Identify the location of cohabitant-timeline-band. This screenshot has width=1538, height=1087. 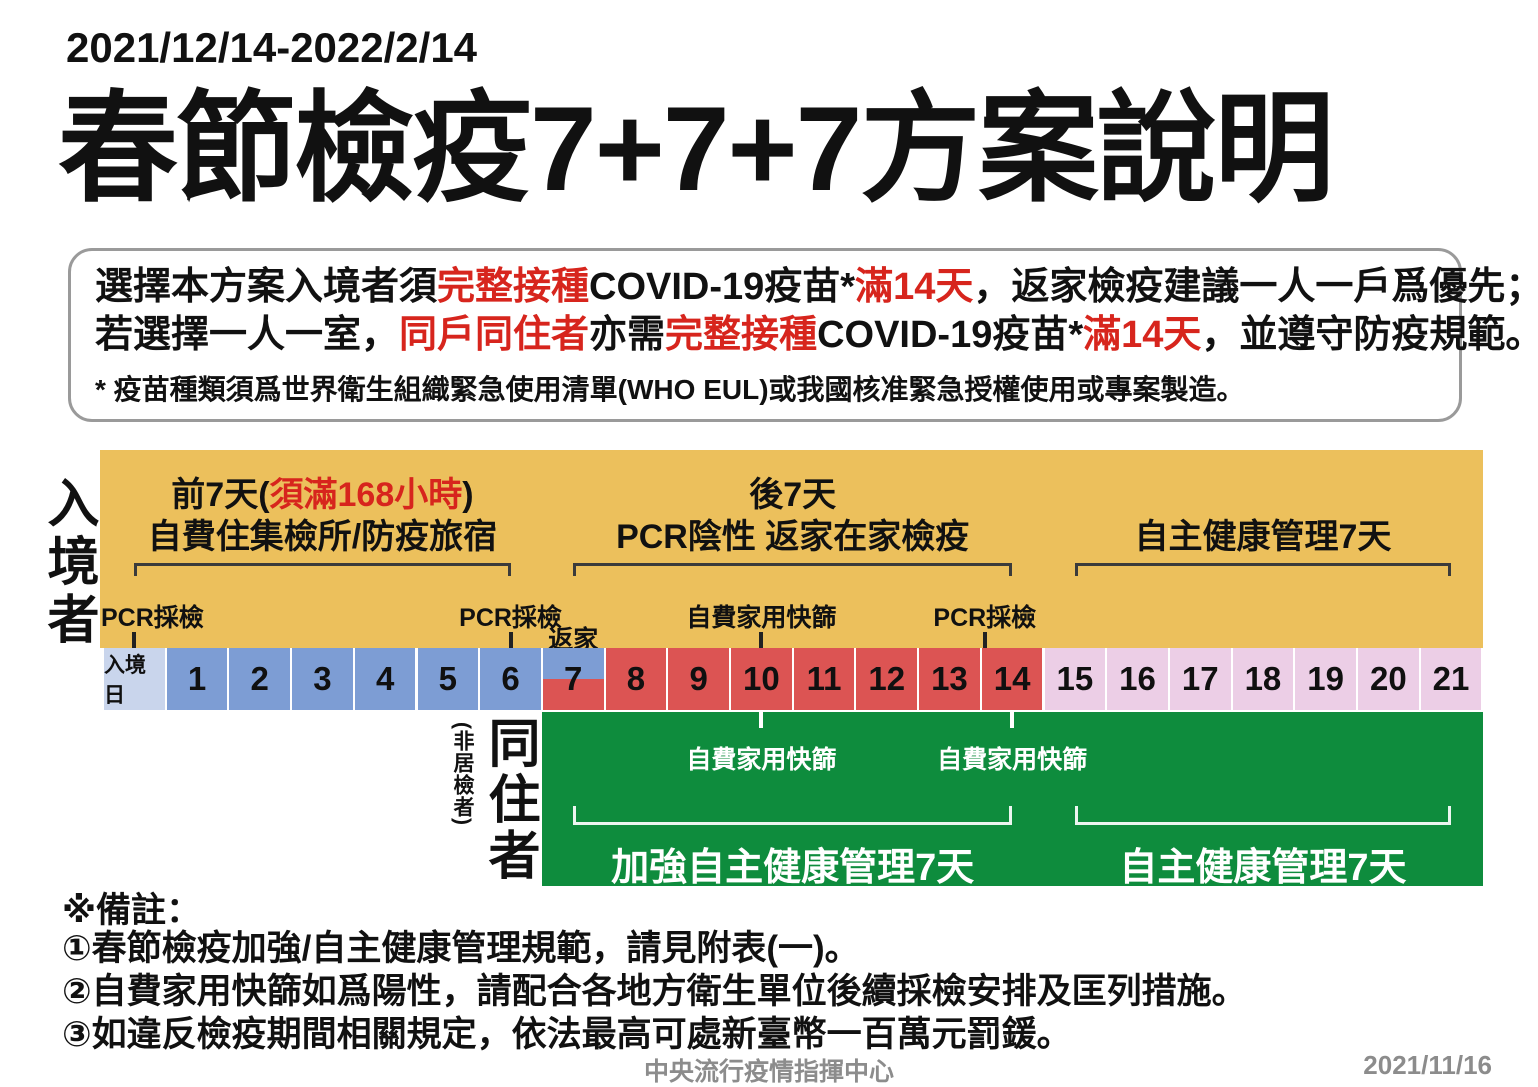
(1012, 799).